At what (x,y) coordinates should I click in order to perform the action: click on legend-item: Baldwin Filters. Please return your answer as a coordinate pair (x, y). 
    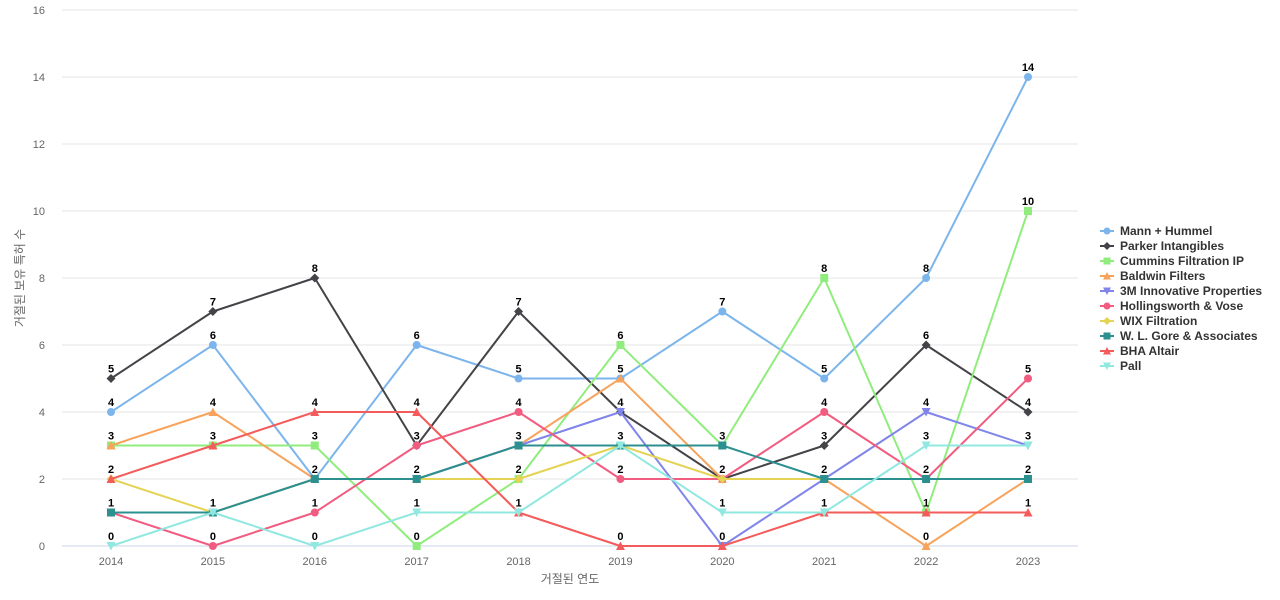
    Looking at the image, I should click on (1153, 276).